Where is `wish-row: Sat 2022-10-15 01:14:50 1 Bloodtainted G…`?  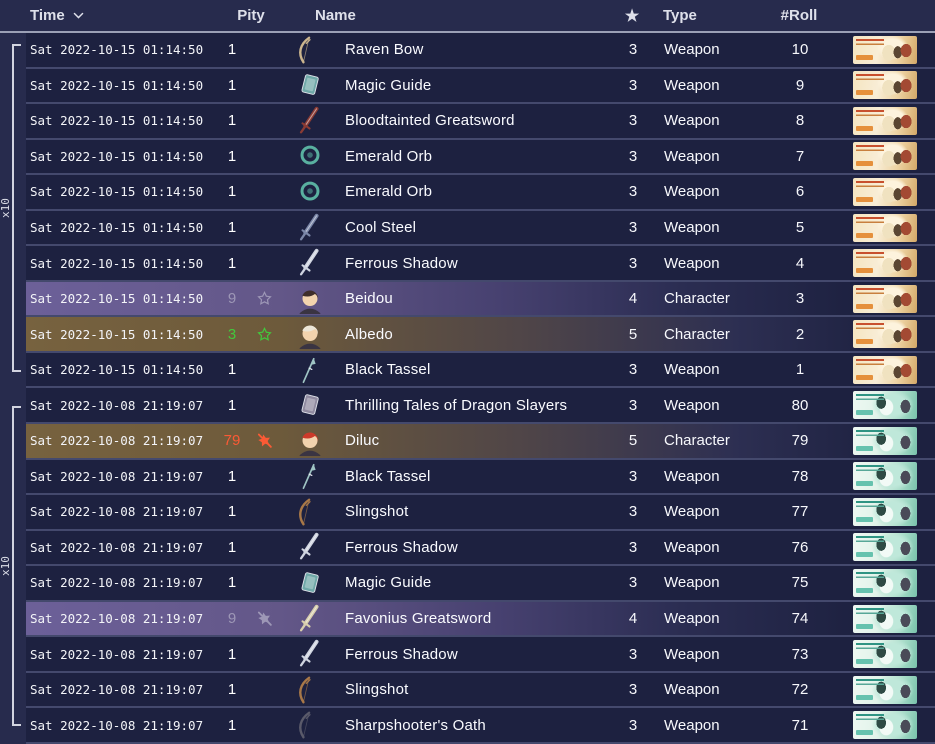
wish-row: Sat 2022-10-15 01:14:50 1 Bloodtainted G… is located at coordinates (480, 122).